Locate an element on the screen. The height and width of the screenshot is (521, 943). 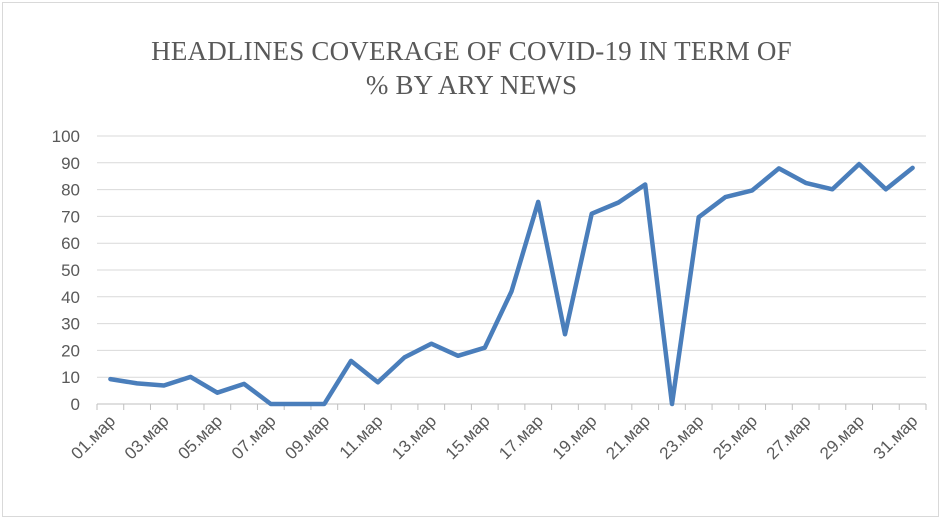
y-tick-label: 40 is located at coordinates (70, 297).